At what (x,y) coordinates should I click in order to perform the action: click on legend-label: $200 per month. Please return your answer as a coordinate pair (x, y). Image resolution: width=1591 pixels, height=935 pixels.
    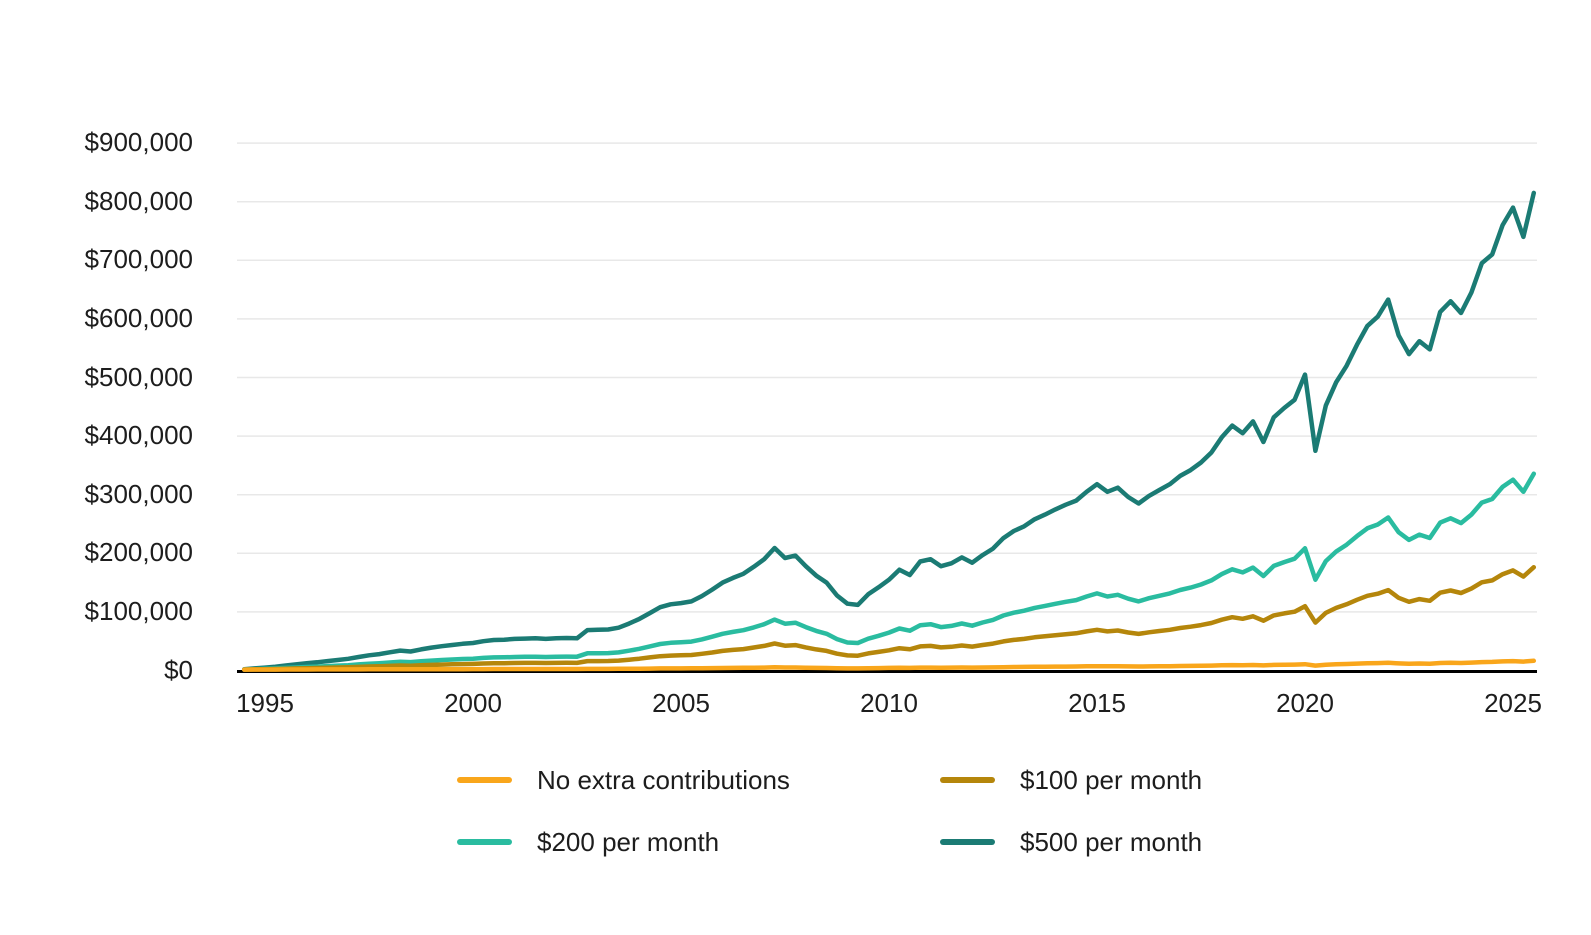
    Looking at the image, I should click on (628, 841).